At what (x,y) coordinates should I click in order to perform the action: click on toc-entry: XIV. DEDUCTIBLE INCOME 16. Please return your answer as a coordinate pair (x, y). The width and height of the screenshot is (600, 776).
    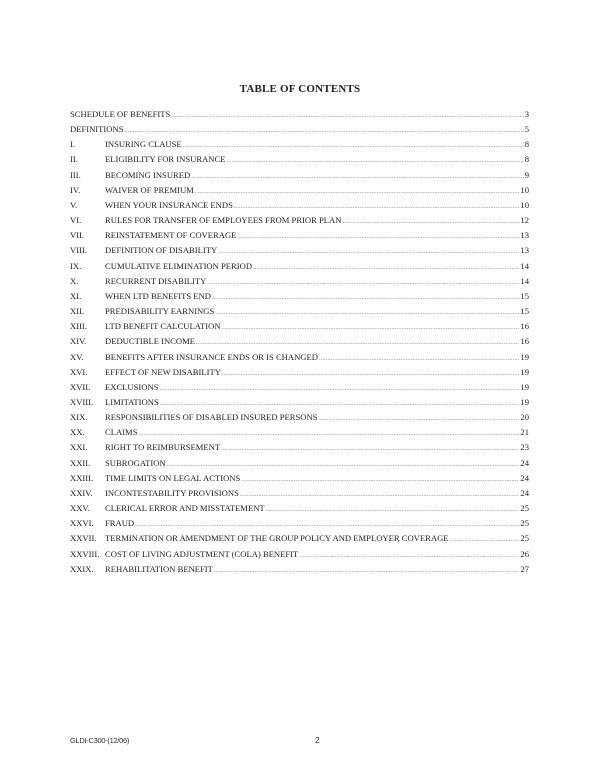
    Looking at the image, I should click on (299, 341).